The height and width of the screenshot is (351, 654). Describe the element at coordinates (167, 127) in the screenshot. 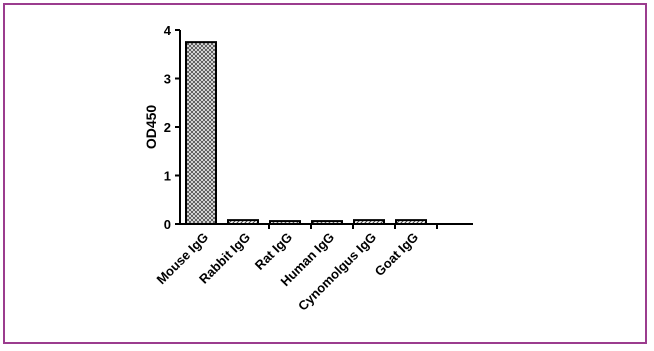

I see `y-tick-label: 2` at that location.